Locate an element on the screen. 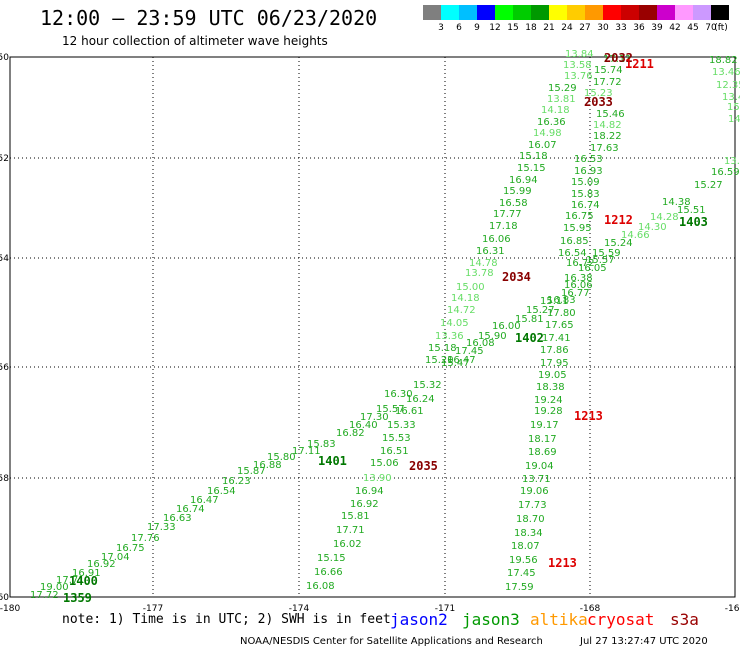 This screenshot has width=740, height=650. legend-tick: 6 is located at coordinates (459, 28).